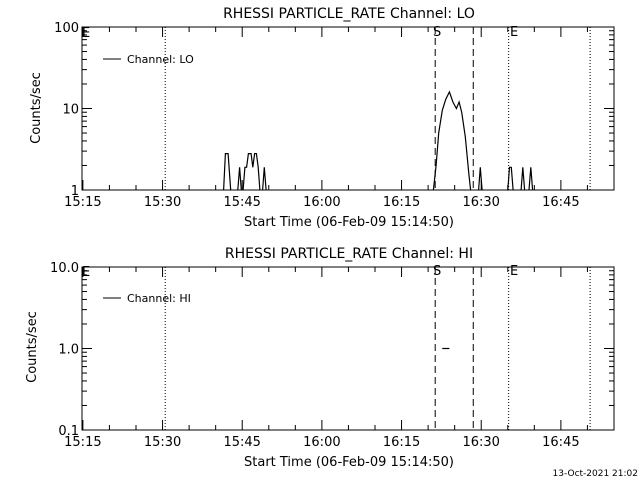  What do you see at coordinates (68, 350) in the screenshot?
I see `y-tick-label-hi: 1.0` at bounding box center [68, 350].